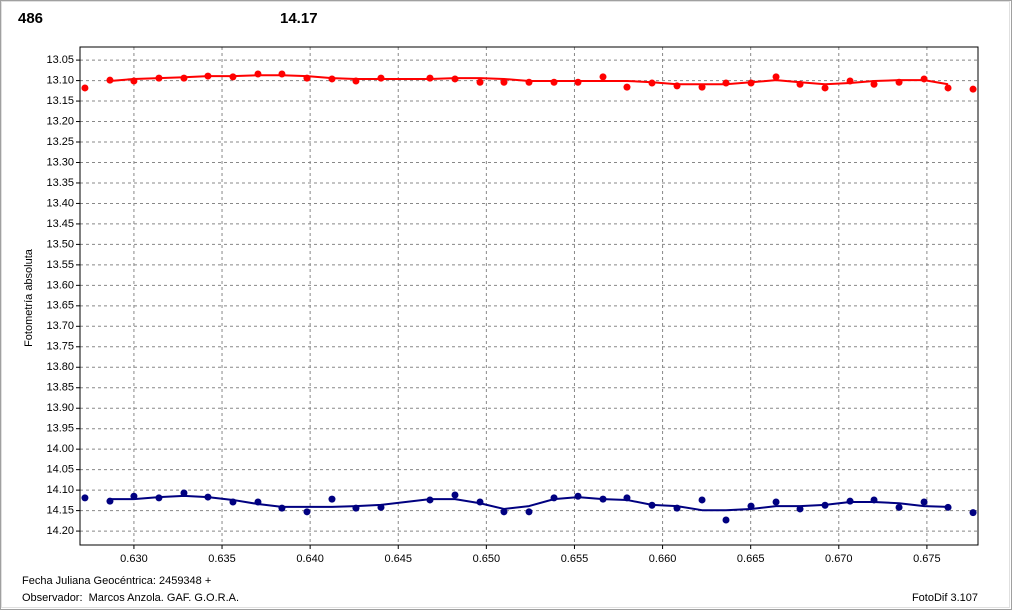 The image size is (1012, 610). Describe the element at coordinates (575, 559) in the screenshot. I see `x-tick-label: 0.655` at that location.